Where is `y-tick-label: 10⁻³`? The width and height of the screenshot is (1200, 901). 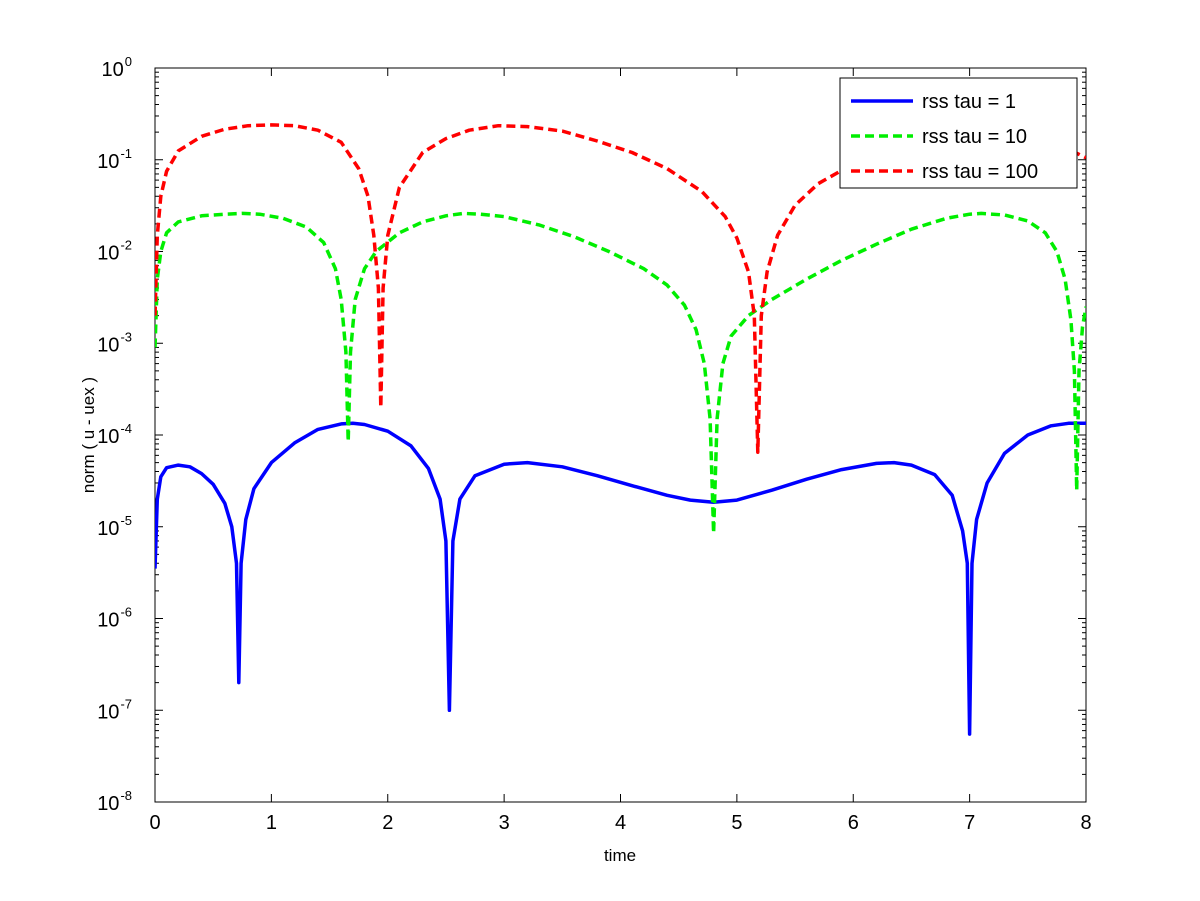
y-tick-label: 10⁻³ is located at coordinates (114, 342).